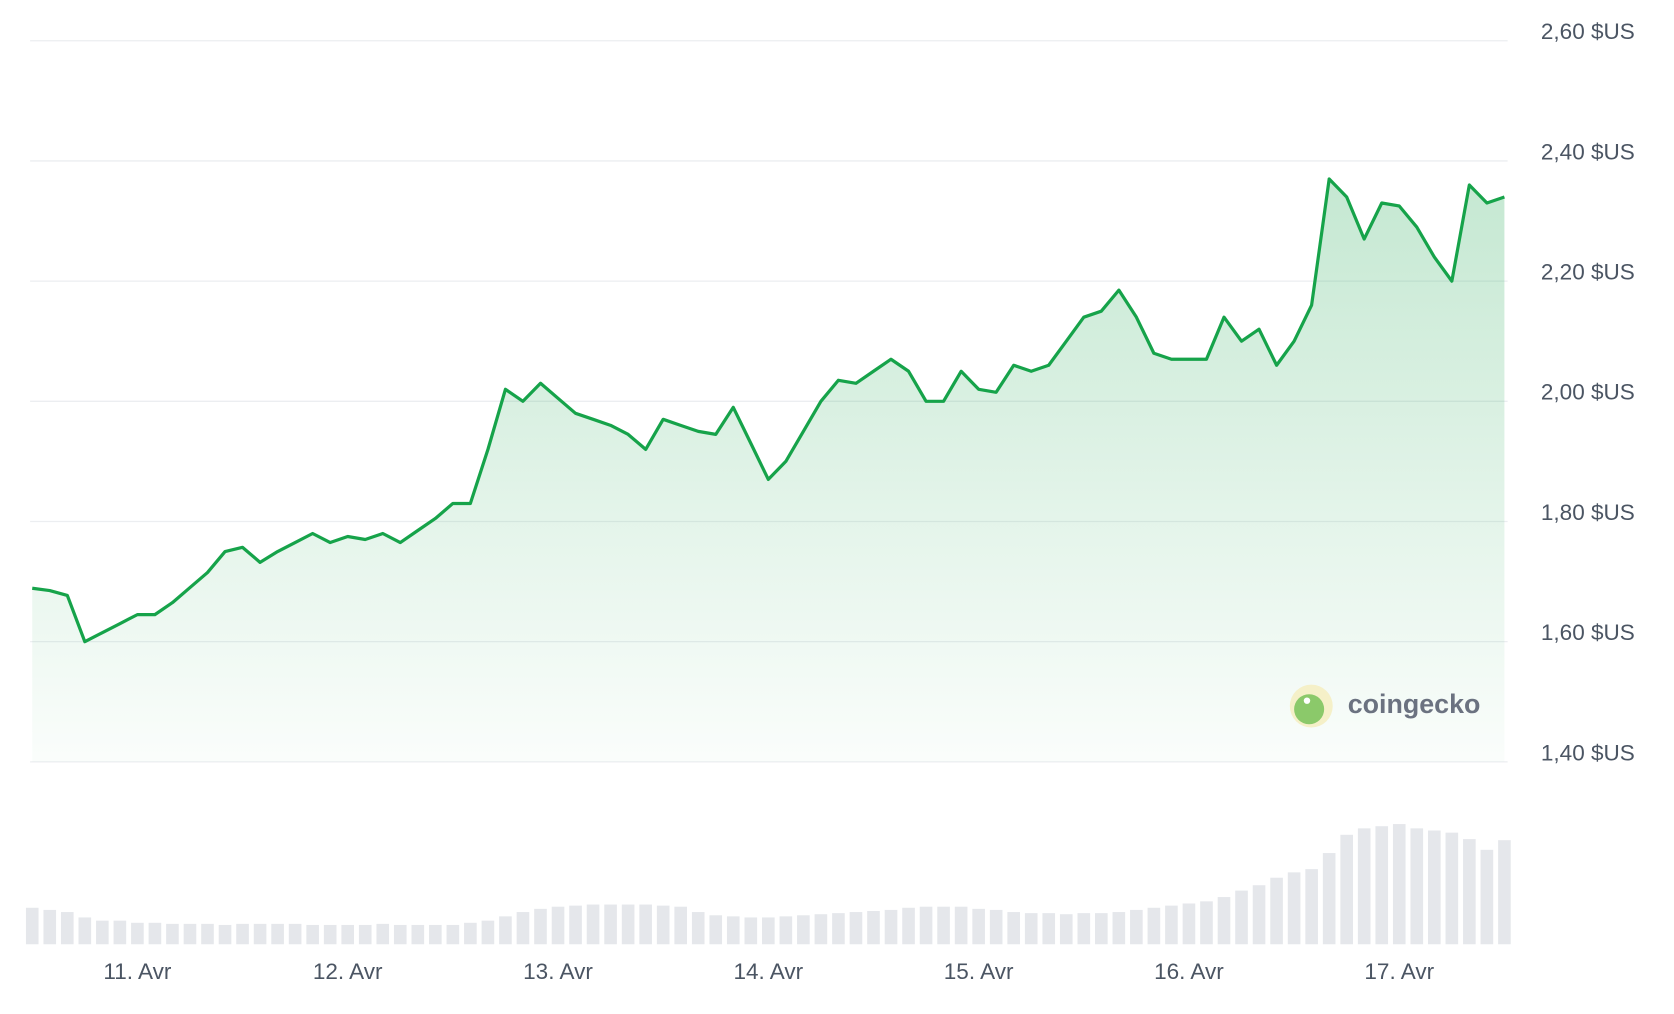  What do you see at coordinates (1588, 512) in the screenshot?
I see `y-tick-label: 1,80 $US` at bounding box center [1588, 512].